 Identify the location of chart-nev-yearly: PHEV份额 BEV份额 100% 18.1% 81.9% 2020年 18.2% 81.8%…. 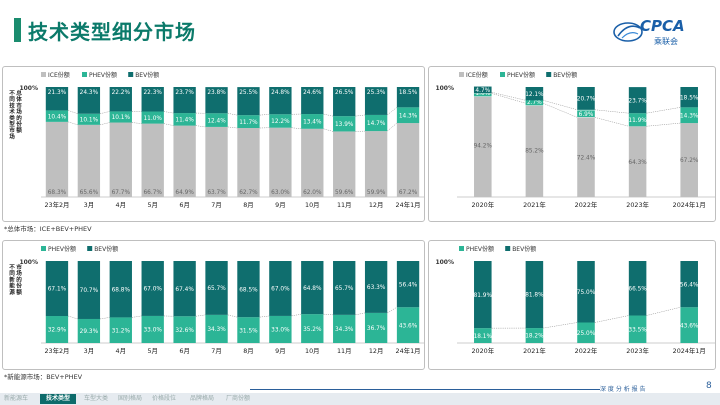
(575, 300).